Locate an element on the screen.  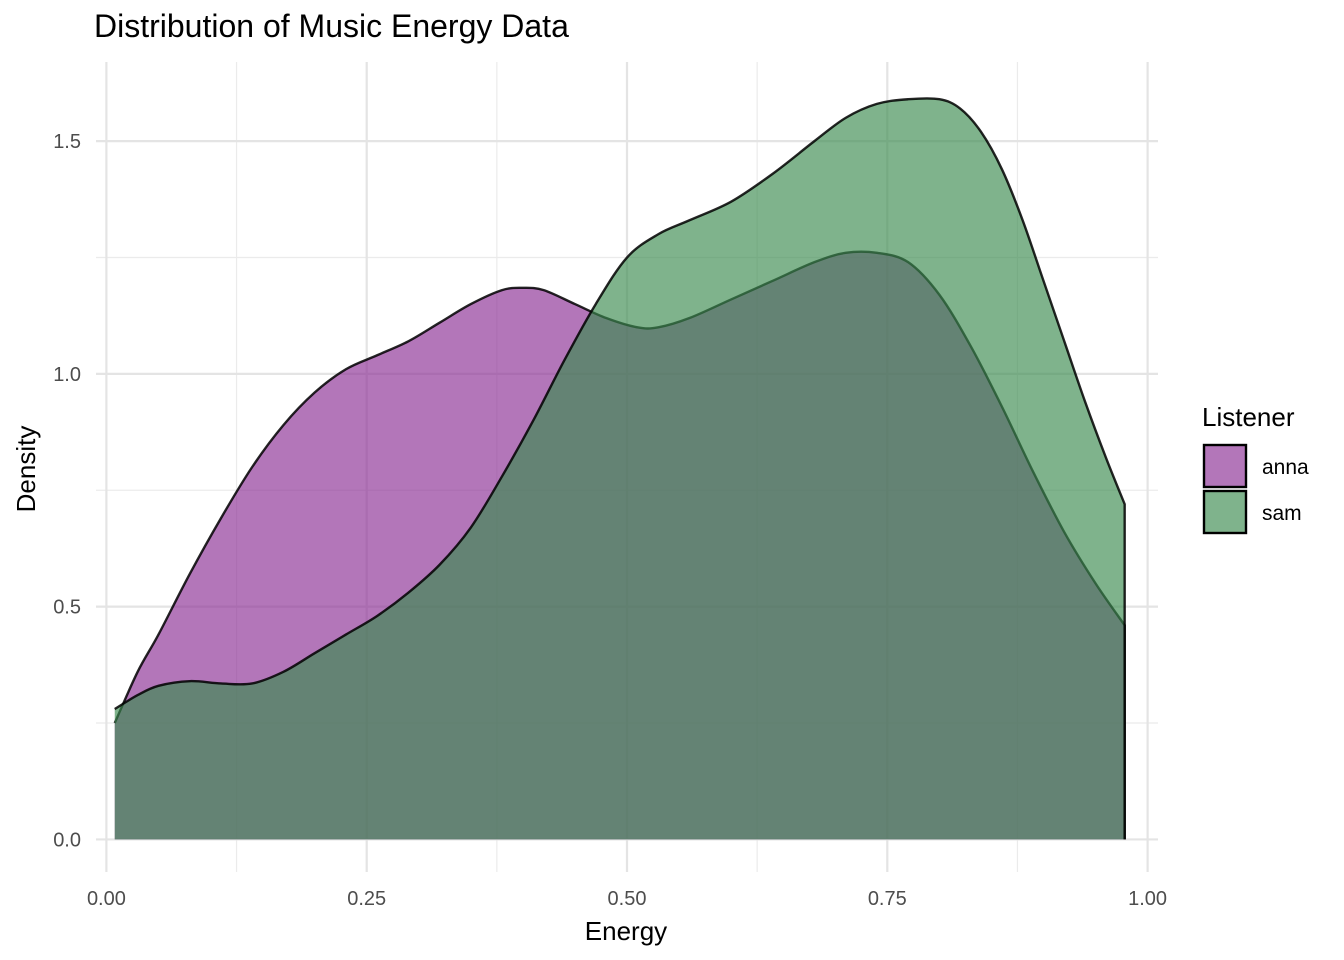
x-axis-ticks: 0.00 0.25 0.50 0.75 1.00 is located at coordinates (627, 899).